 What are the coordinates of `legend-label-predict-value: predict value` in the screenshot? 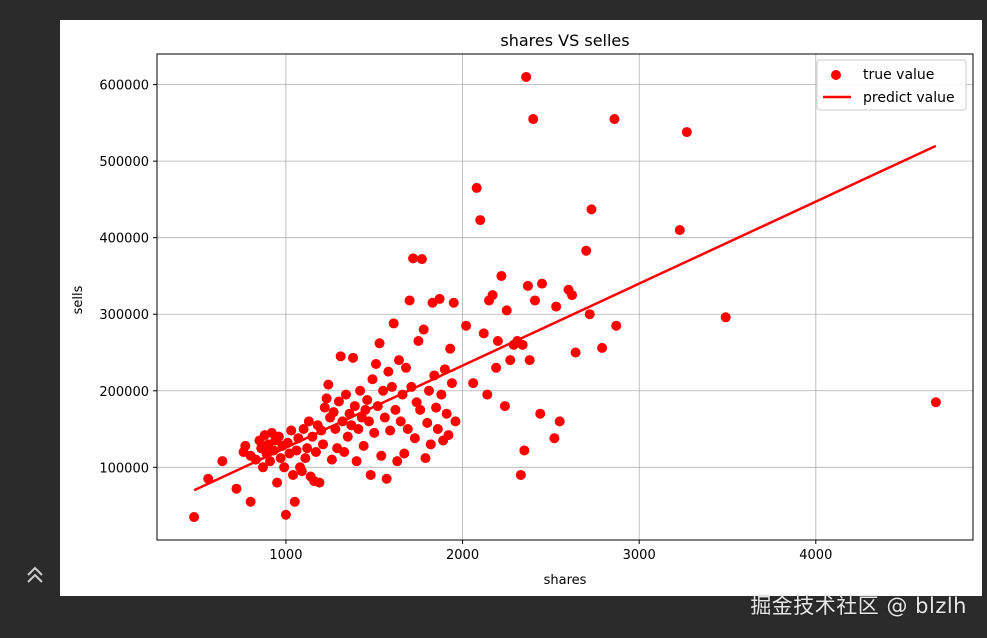 It's located at (909, 98).